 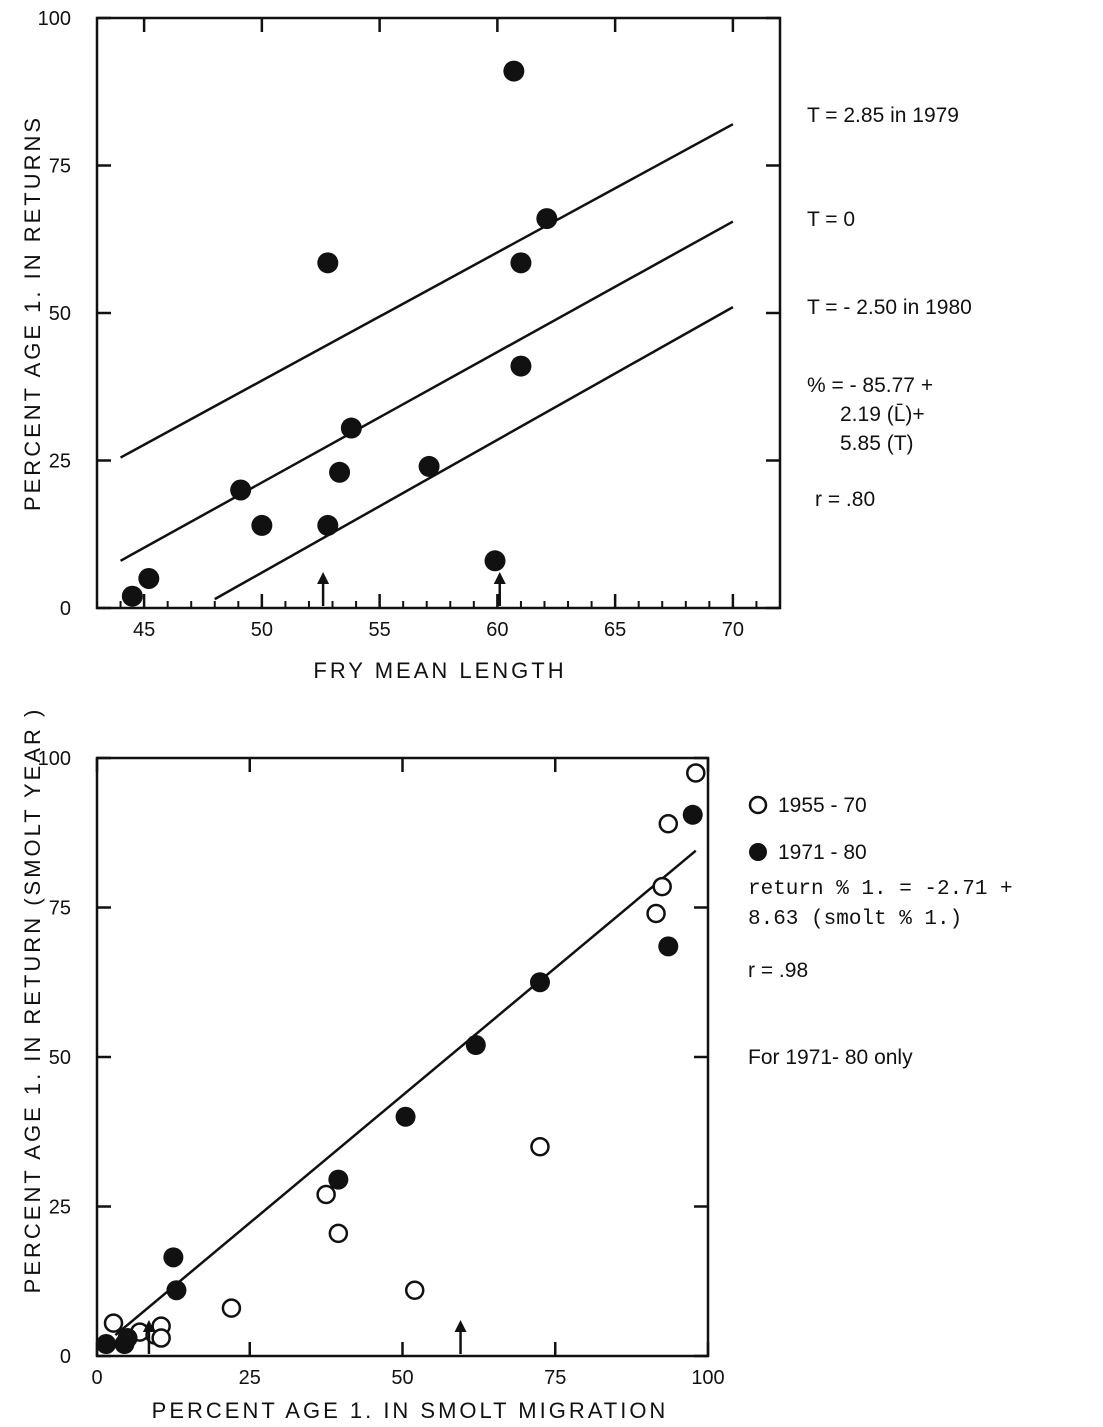 I want to click on equation-bottom-line-2: 8.63 (smolt % 1.), so click(x=855, y=919).